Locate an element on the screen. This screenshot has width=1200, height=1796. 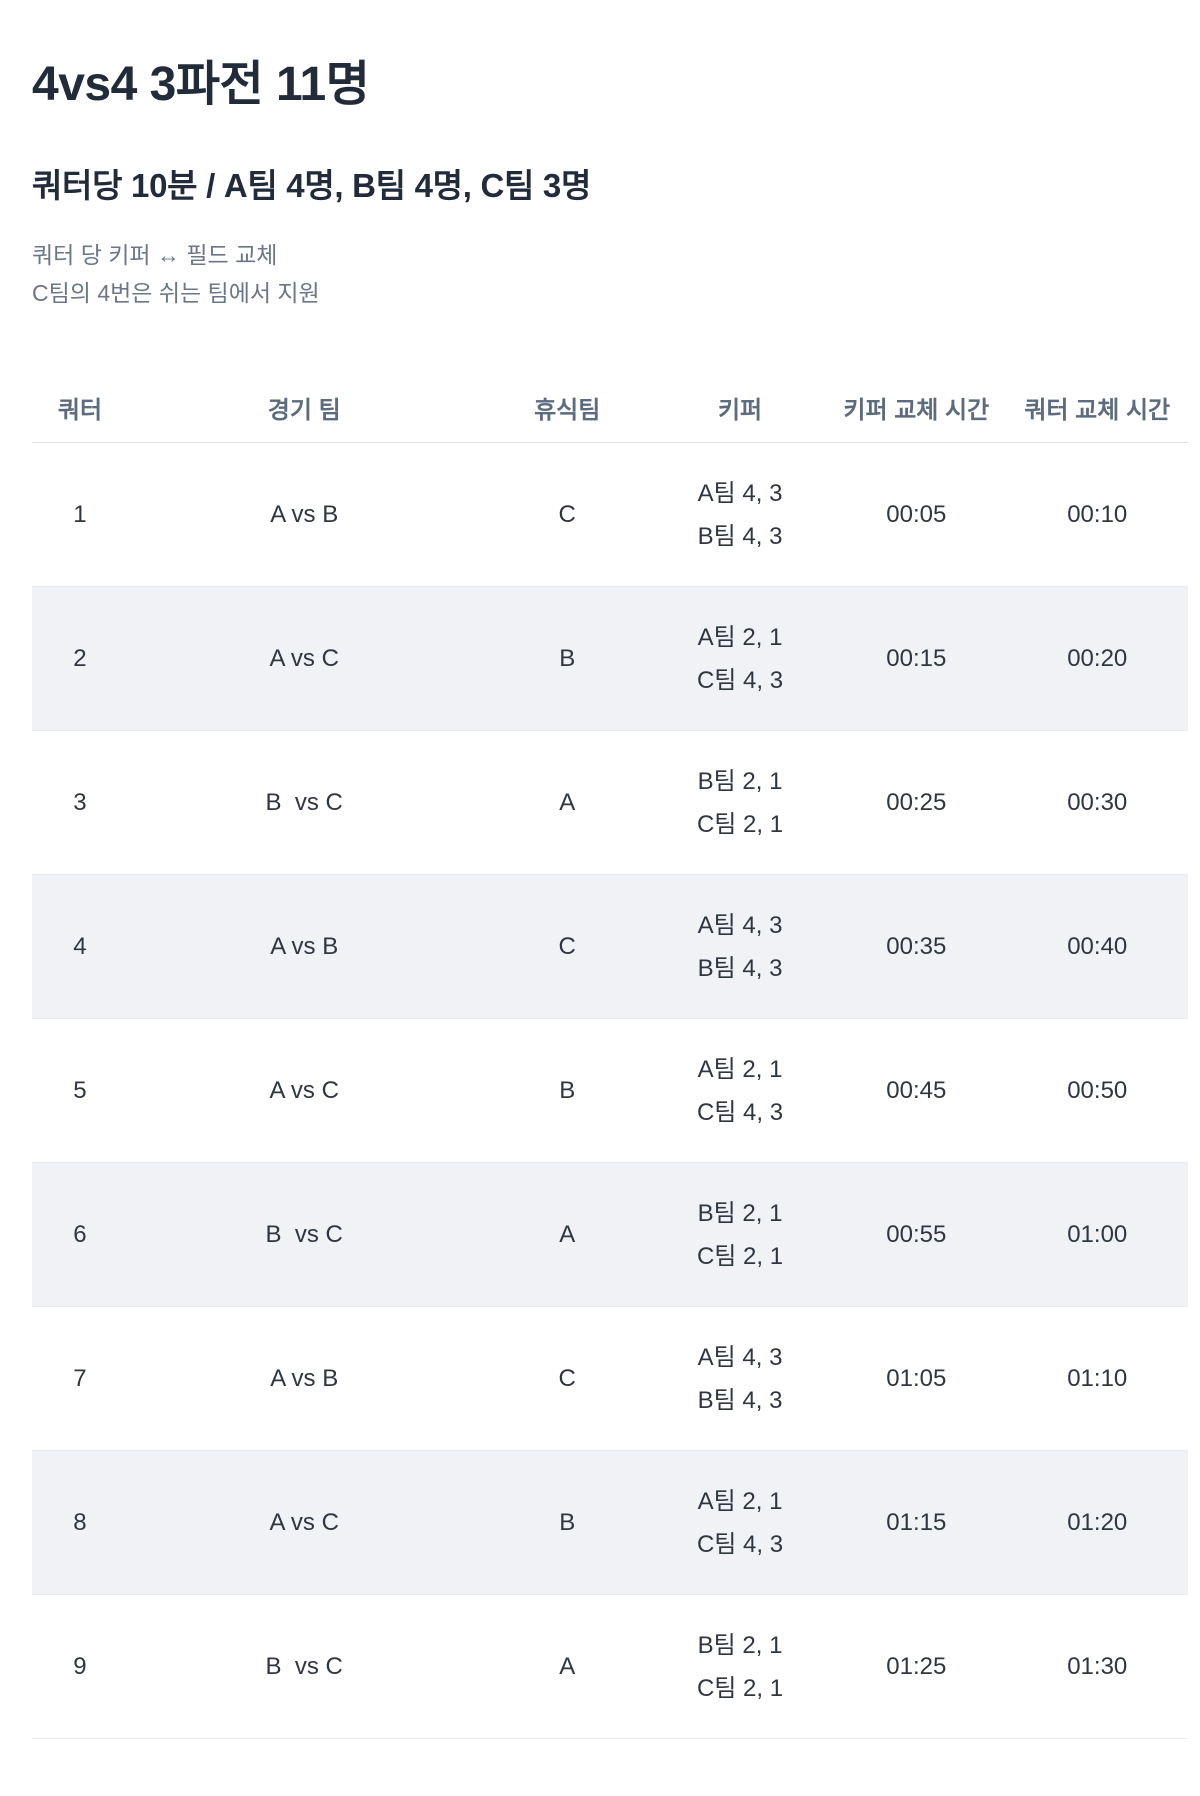
table-row: 3 B vs C A B팀 2, 1 C팀 2, 1 00:25 00:30 is located at coordinates (610, 802).